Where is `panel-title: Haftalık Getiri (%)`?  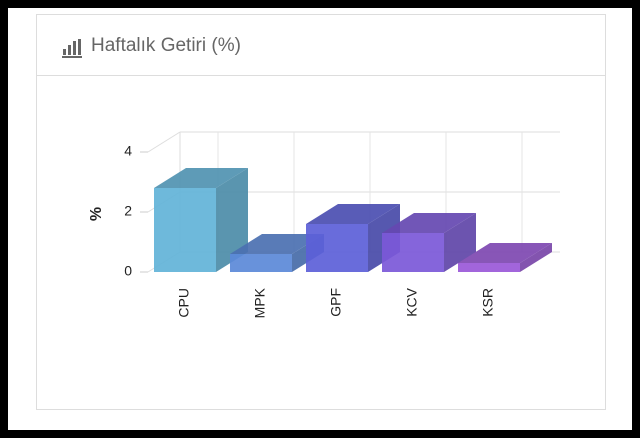 panel-title: Haftalık Getiri (%) is located at coordinates (166, 45).